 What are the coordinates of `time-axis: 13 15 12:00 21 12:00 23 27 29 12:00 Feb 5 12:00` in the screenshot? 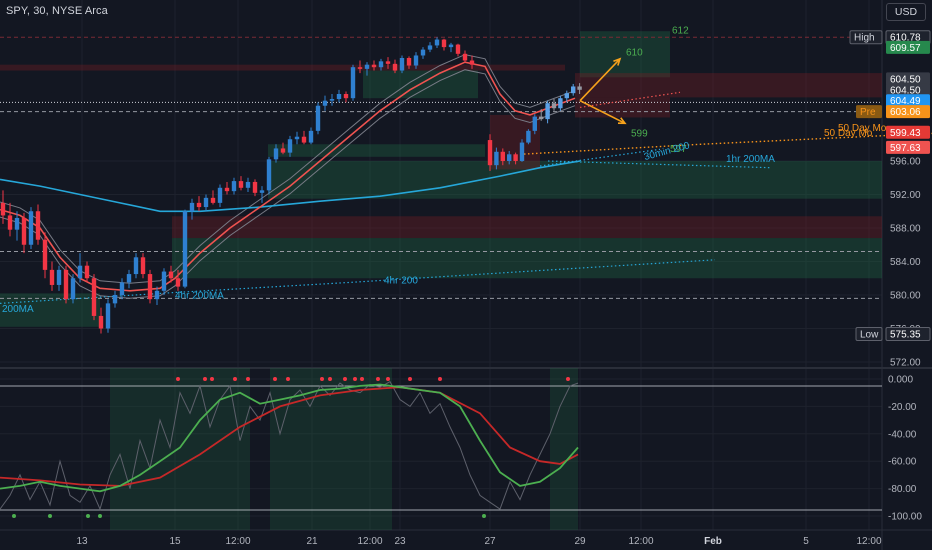 It's located at (479, 541).